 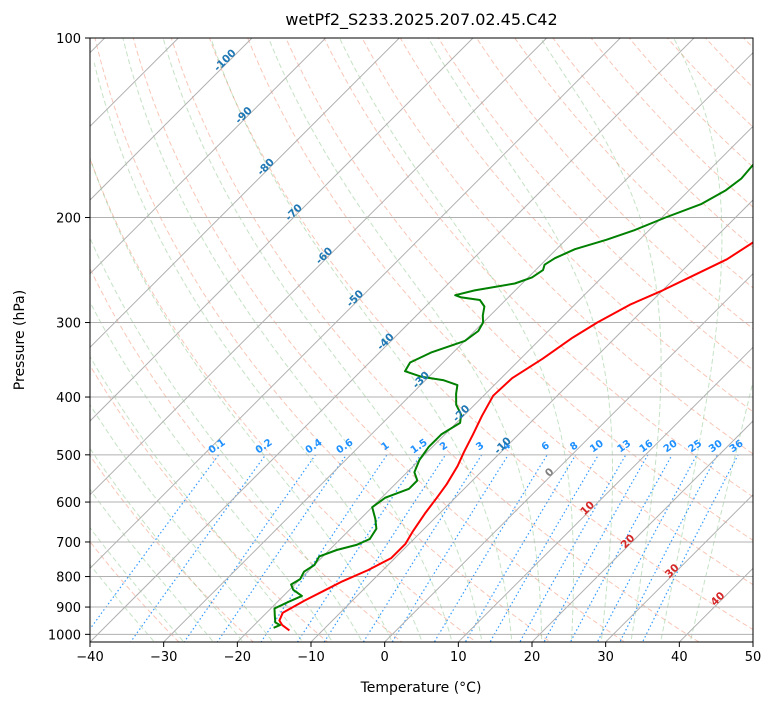 What do you see at coordinates (20, 340) in the screenshot?
I see `y-axis-label: Pressure (hPa)` at bounding box center [20, 340].